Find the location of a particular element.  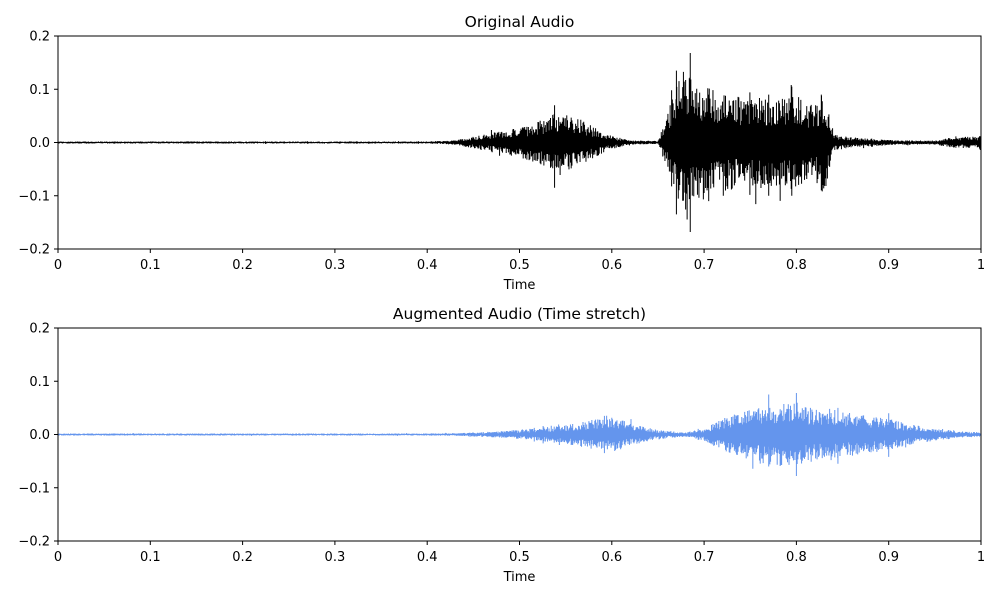

chart-title: Original Audio is located at coordinates (520, 22).